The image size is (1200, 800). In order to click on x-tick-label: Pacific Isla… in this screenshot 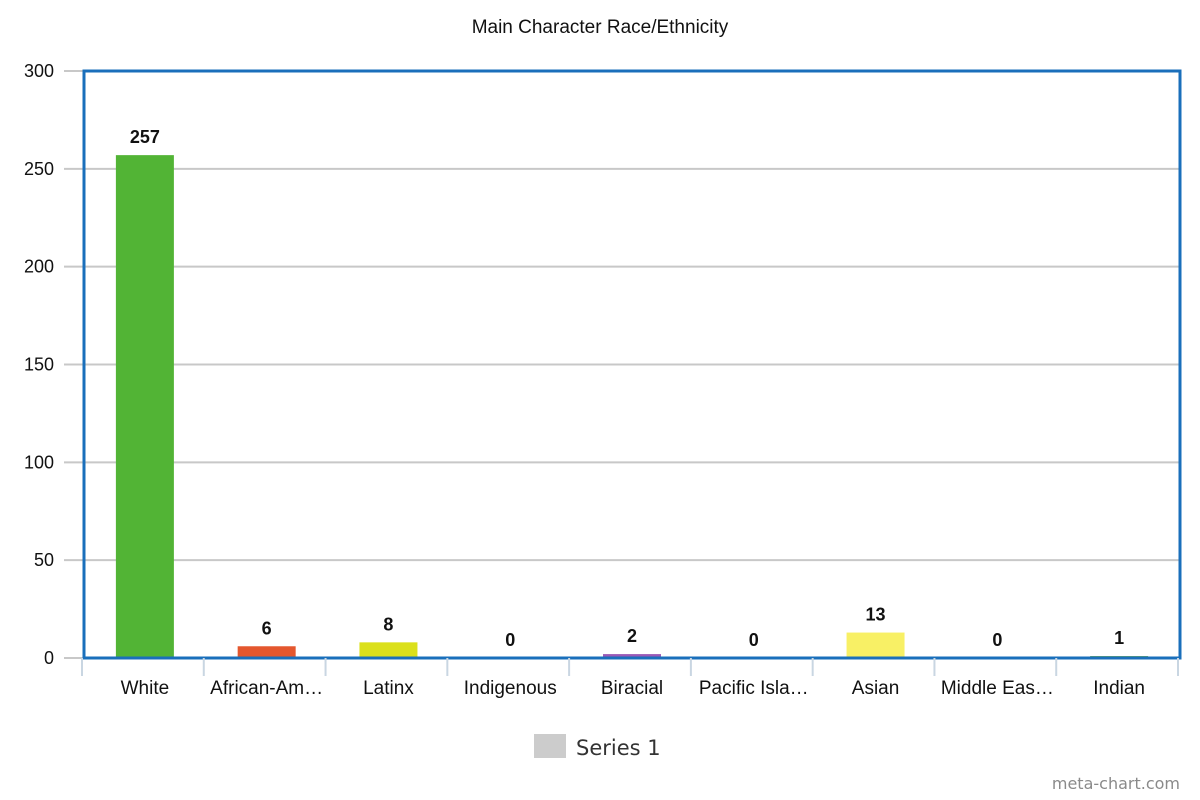, I will do `click(754, 688)`.